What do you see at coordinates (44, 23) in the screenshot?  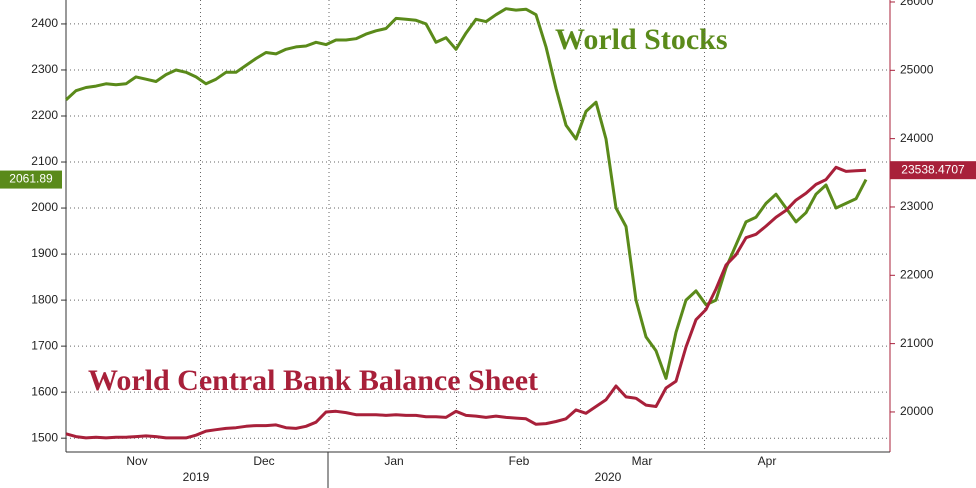 I see `y-tick-label: 2400` at bounding box center [44, 23].